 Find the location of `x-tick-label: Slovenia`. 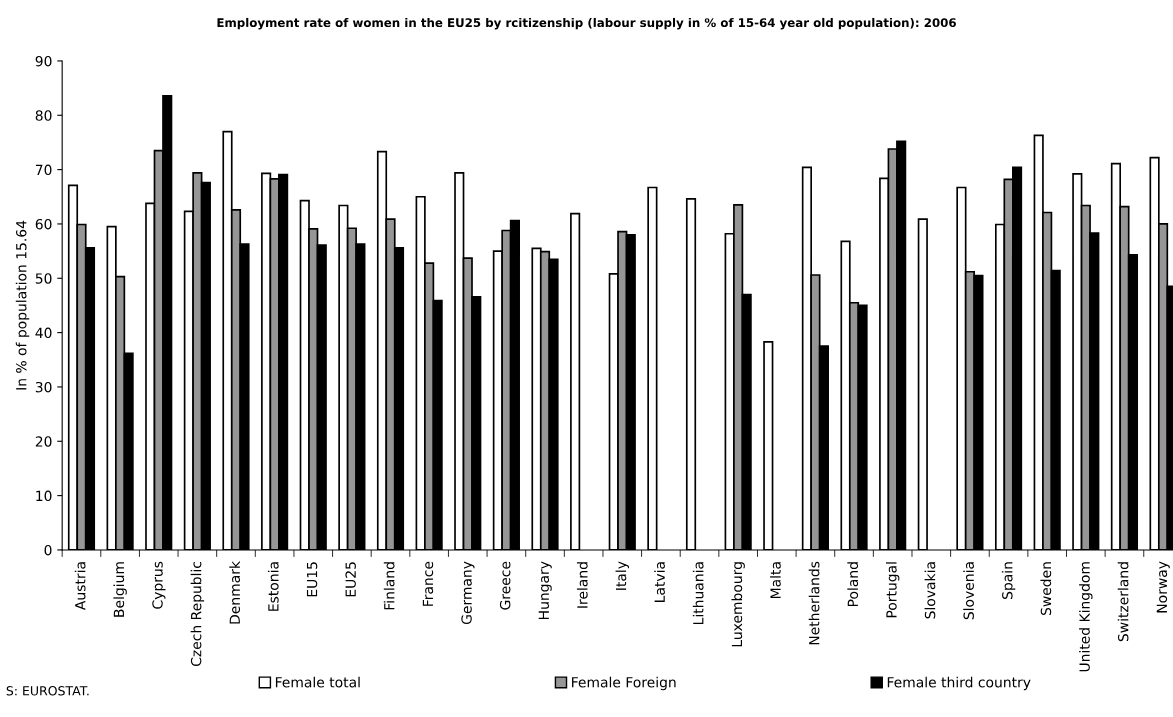

x-tick-label: Slovenia is located at coordinates (968, 591).